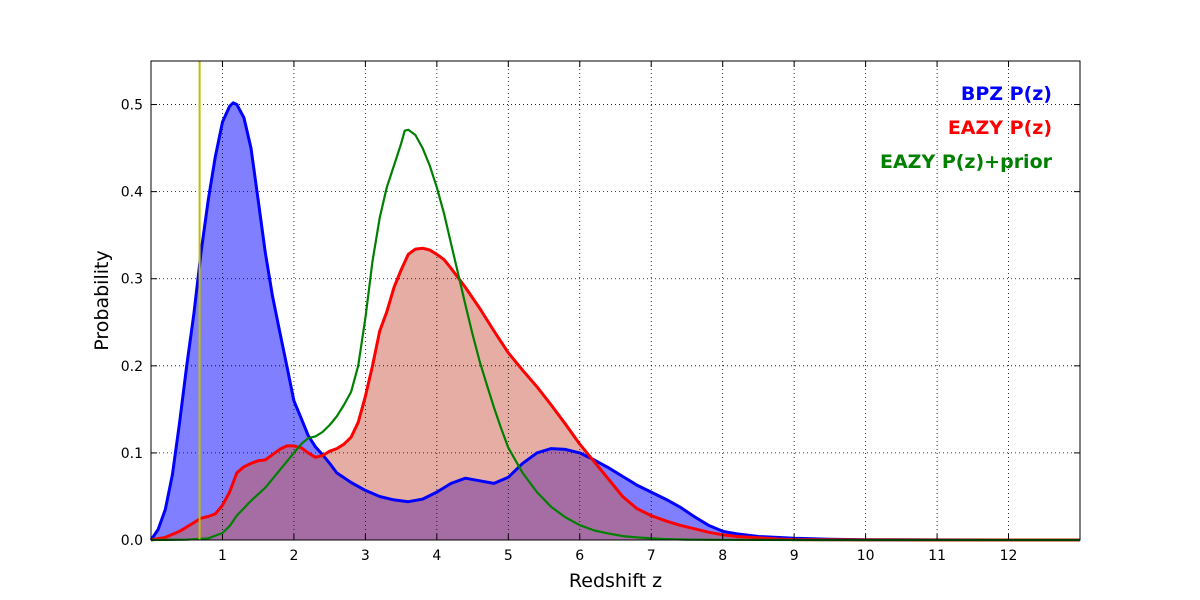  I want to click on legend: BPZ P(z) EAZY P(z) EAZY P(z)+prior, so click(966, 128).